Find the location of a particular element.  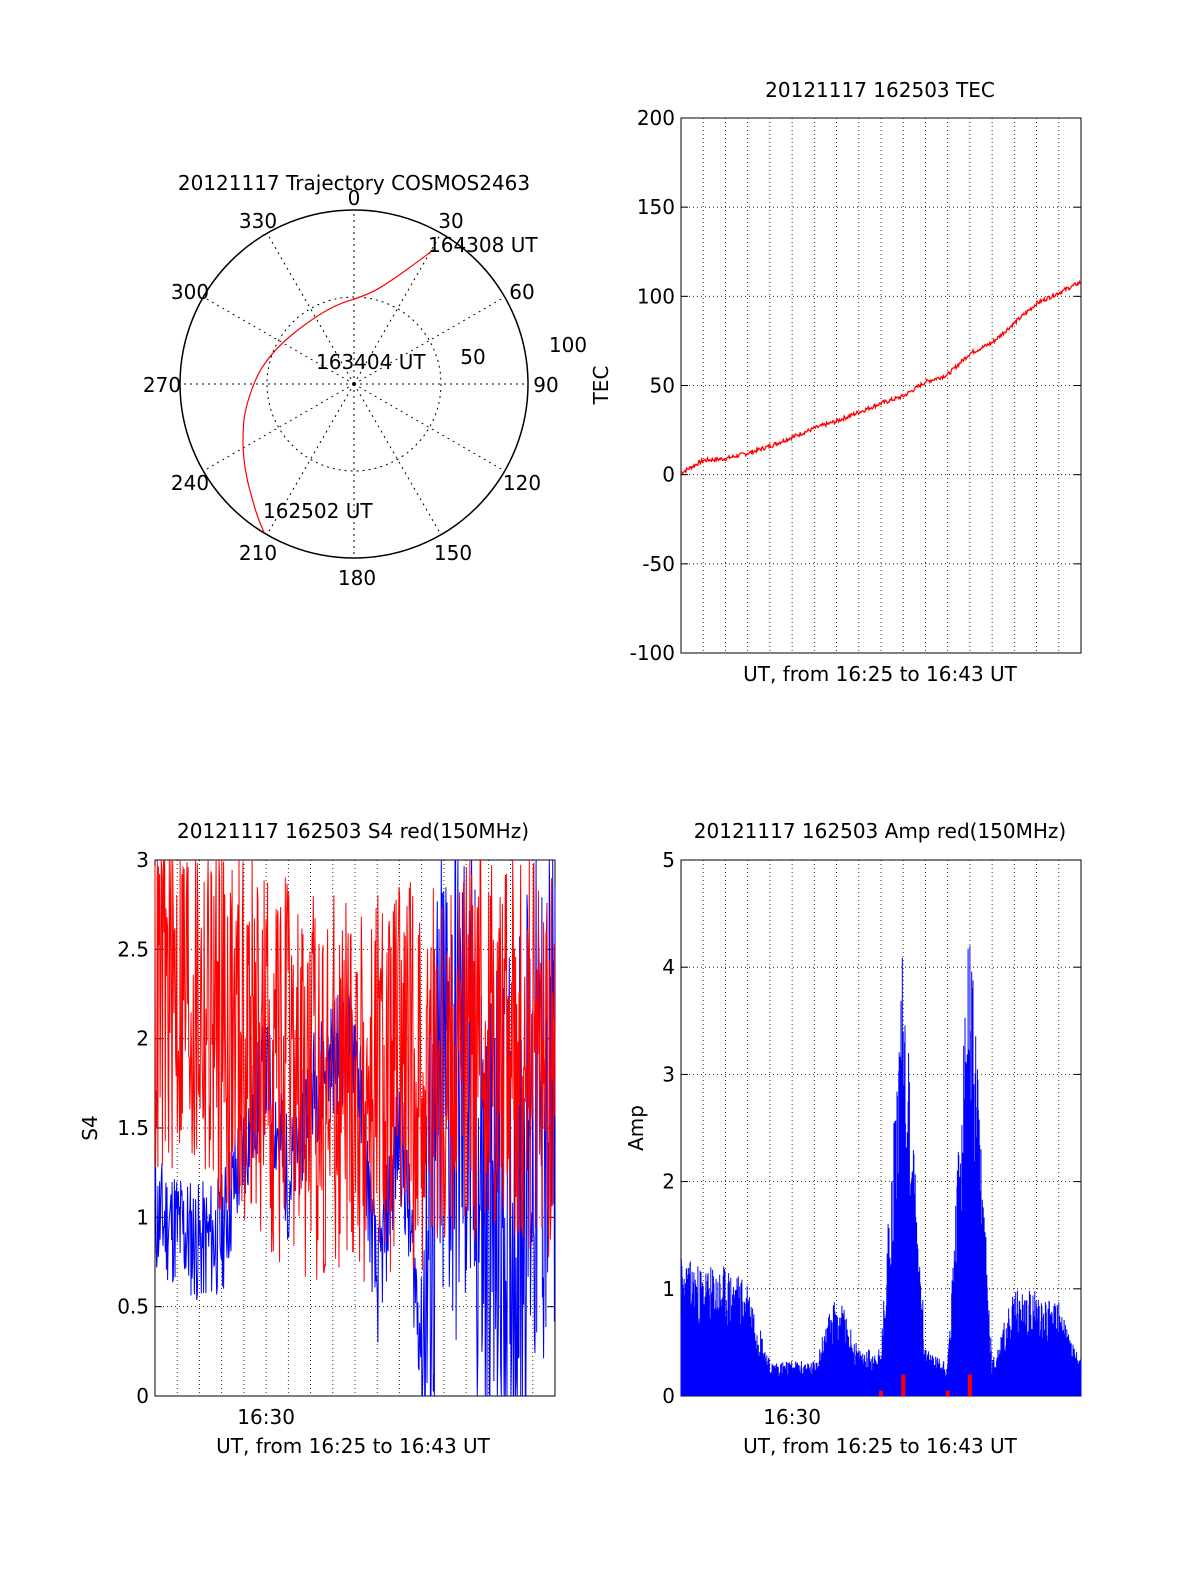

tec-y-tick-label: 100 is located at coordinates (656, 296).